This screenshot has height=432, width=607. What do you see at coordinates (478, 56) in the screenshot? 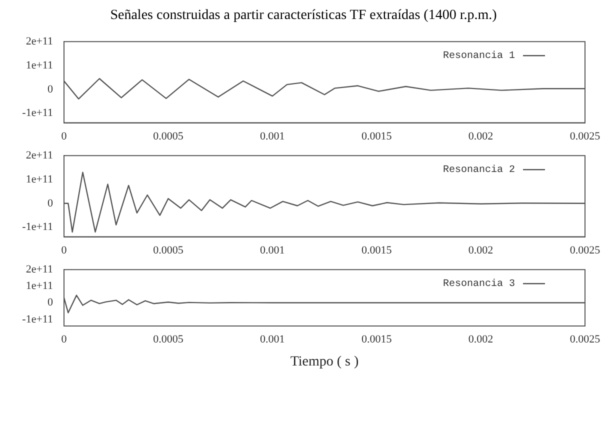
I see `legend-label: Resonancia 1` at bounding box center [478, 56].